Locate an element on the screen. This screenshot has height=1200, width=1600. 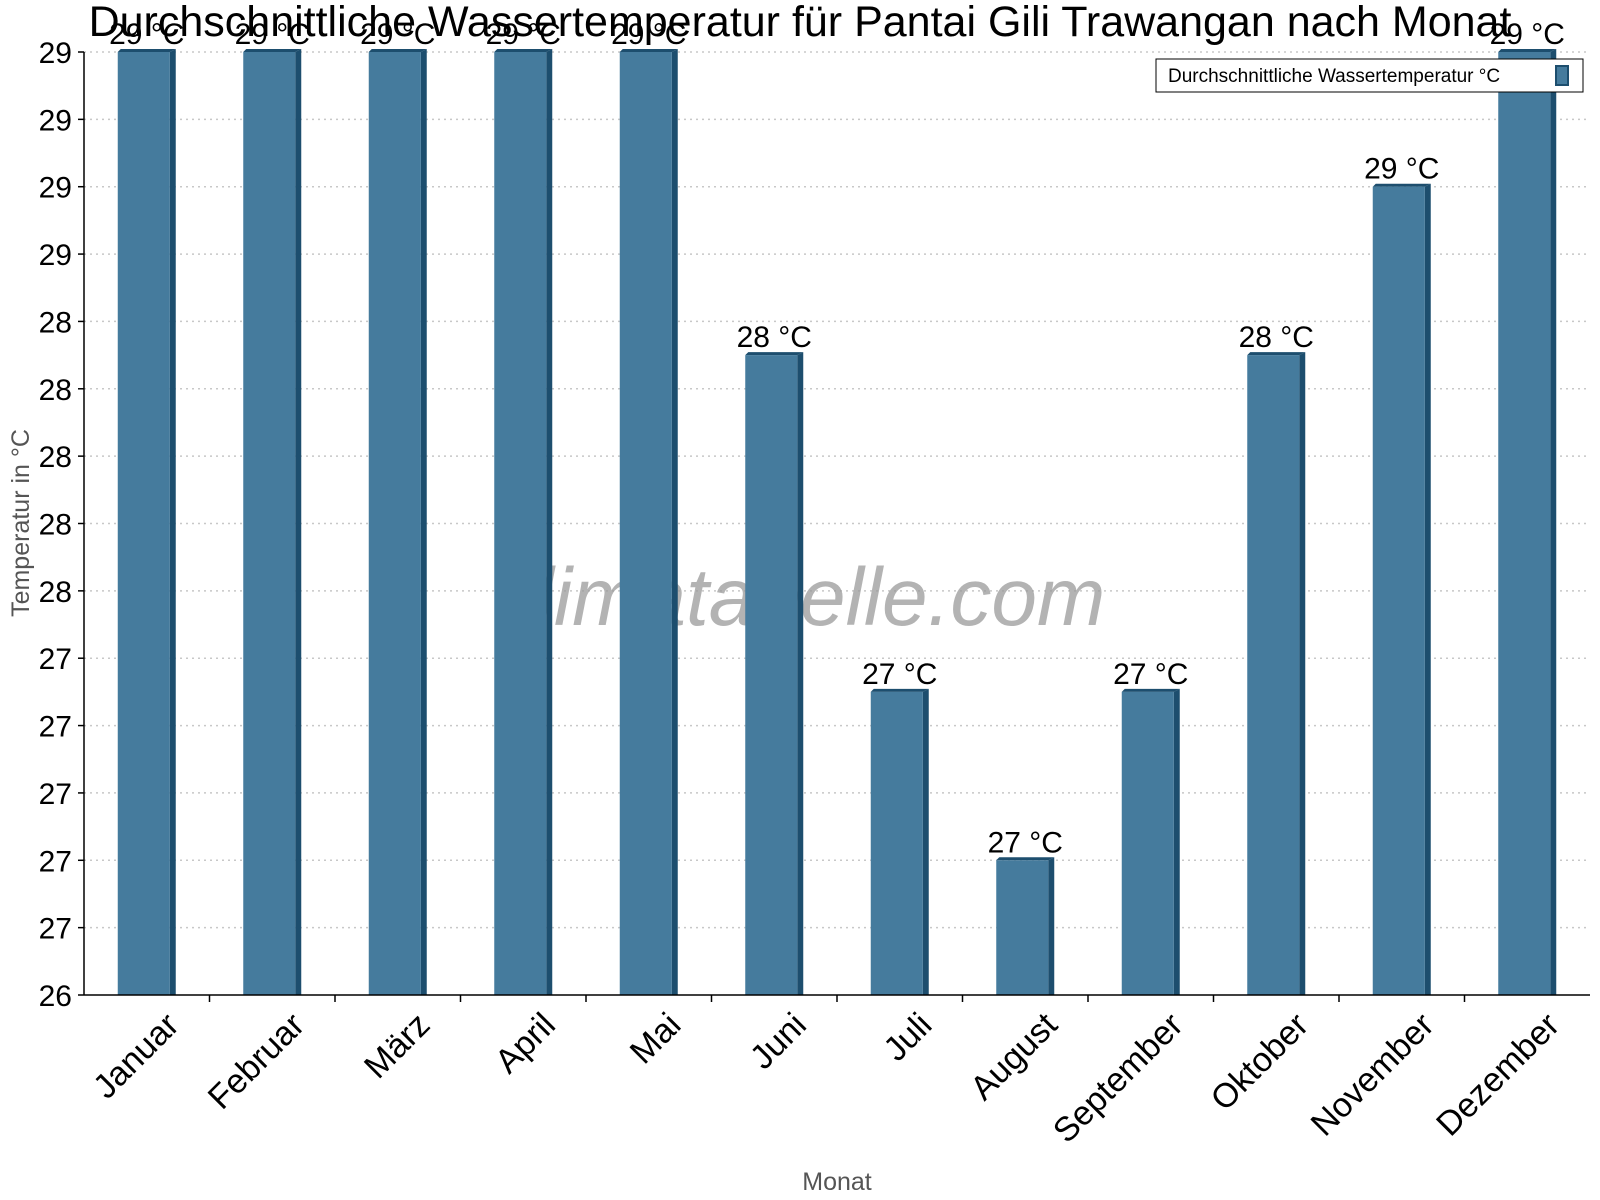
x-axis-label: Monat is located at coordinates (837, 1182).